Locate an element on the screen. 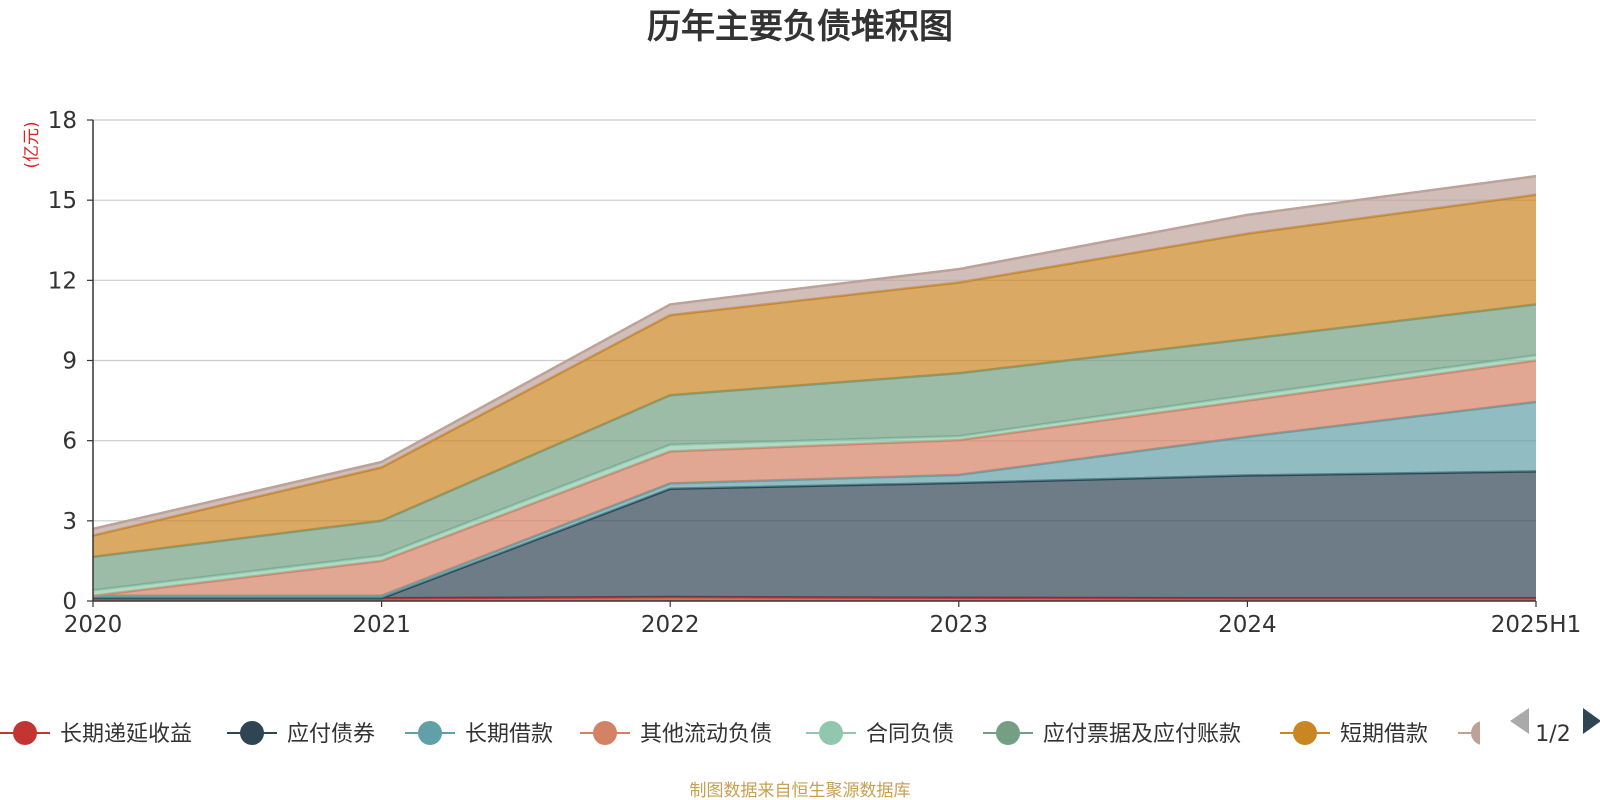 This screenshot has height=800, width=1600. y-tick-label: 18 is located at coordinates (62, 121).